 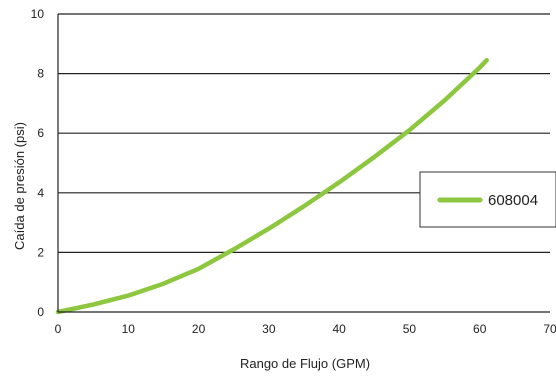 I want to click on y-tick-label-6: 6, so click(x=40, y=133).